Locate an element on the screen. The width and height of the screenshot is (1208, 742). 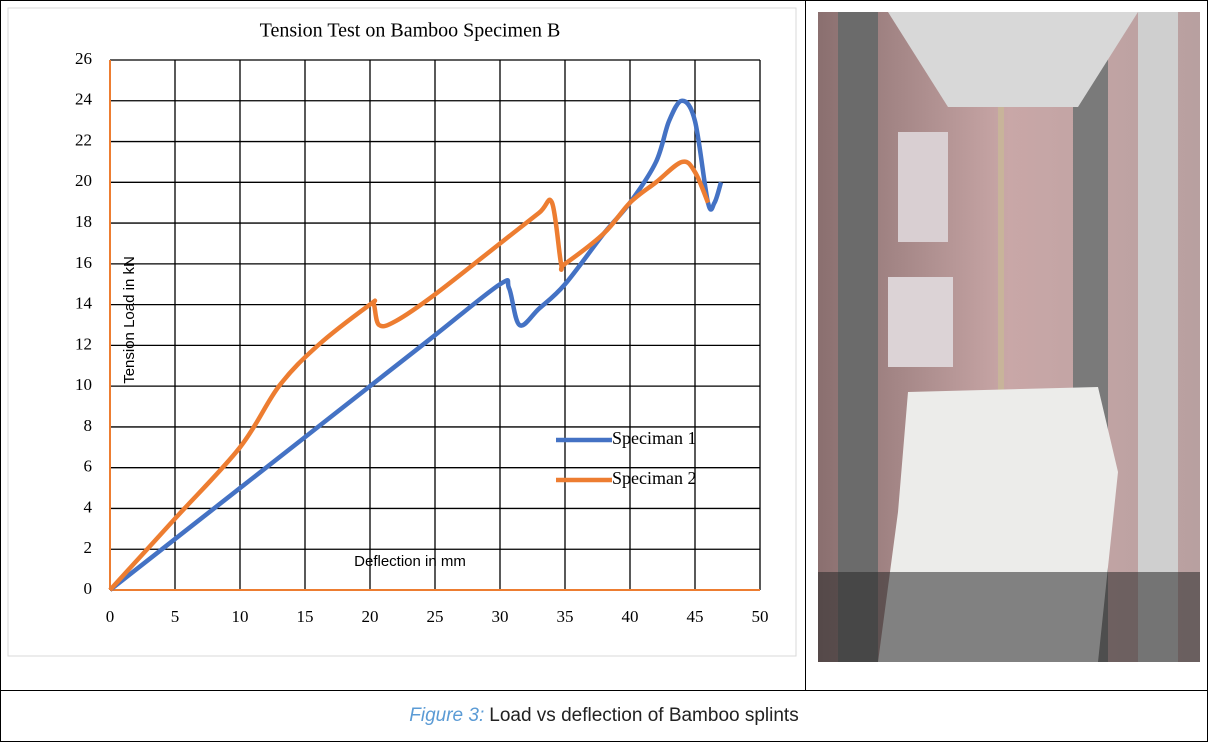
y-tick-label: 2 is located at coordinates (88, 547).